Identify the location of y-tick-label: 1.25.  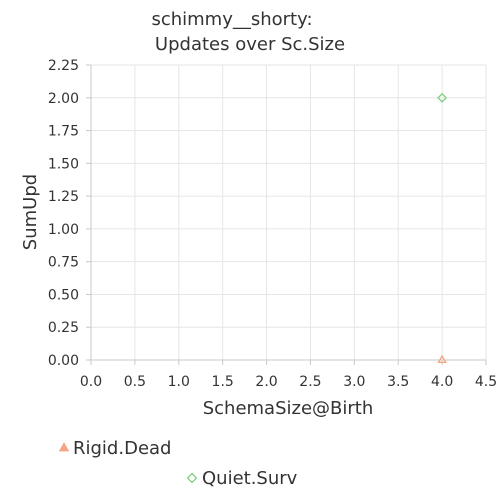
(63, 197).